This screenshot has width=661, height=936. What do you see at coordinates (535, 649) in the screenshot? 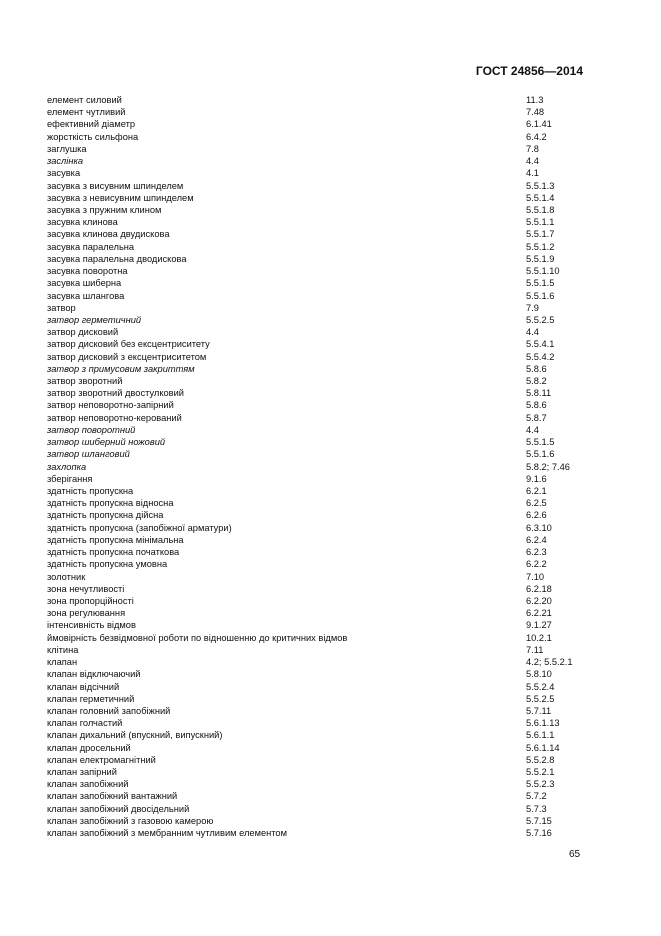
I see `index-reference: 7.11` at bounding box center [535, 649].